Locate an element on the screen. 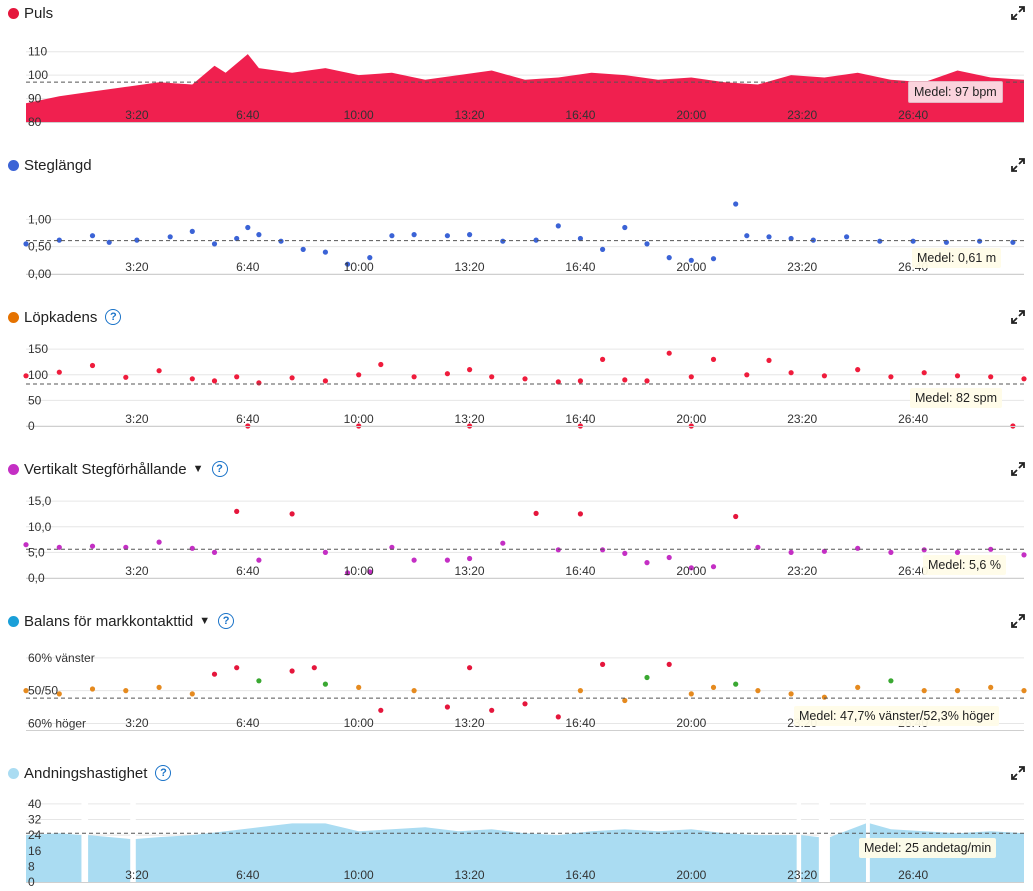 This screenshot has height=891, width=1033. y-tick-label: 80 is located at coordinates (35, 122).